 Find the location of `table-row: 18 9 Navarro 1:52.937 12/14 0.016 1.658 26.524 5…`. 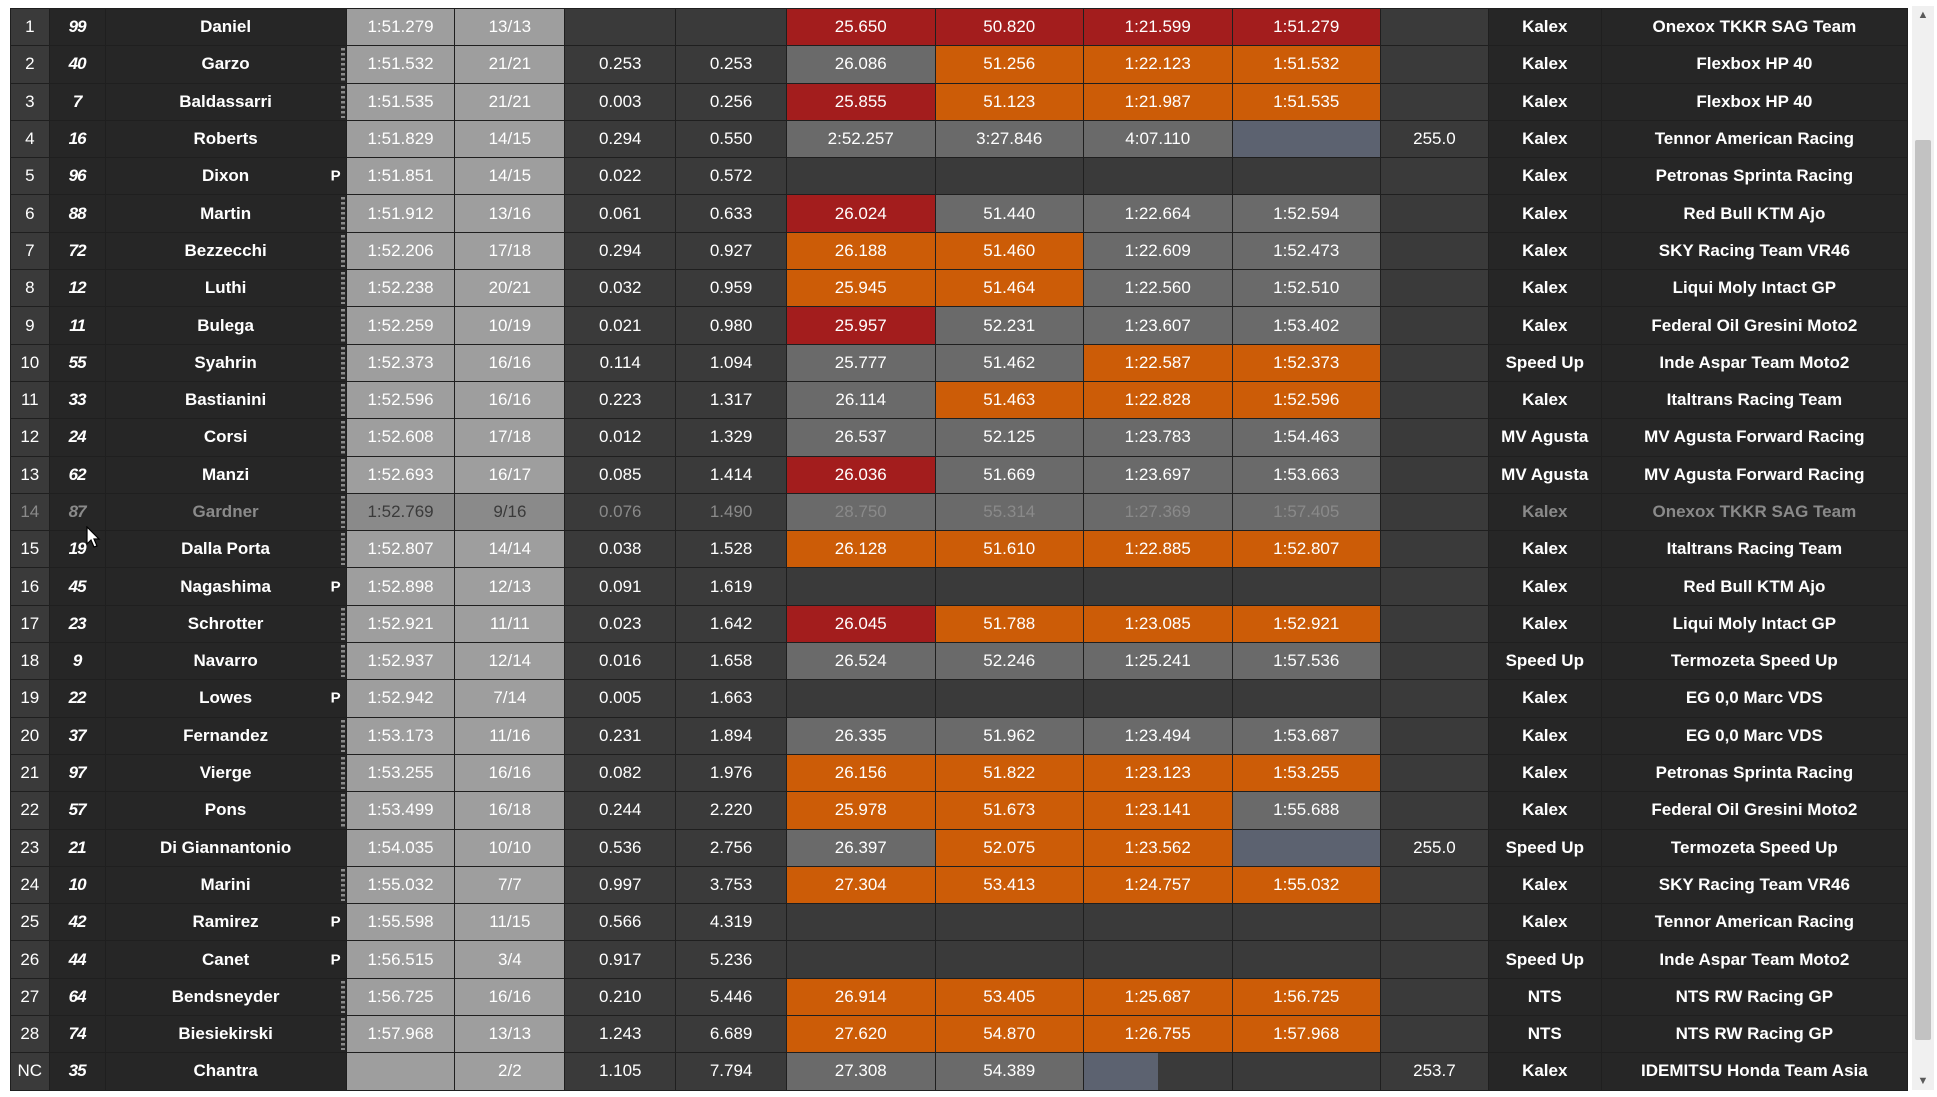

table-row: 18 9 Navarro 1:52.937 12/14 0.016 1.658 26.524 5… is located at coordinates (959, 661).